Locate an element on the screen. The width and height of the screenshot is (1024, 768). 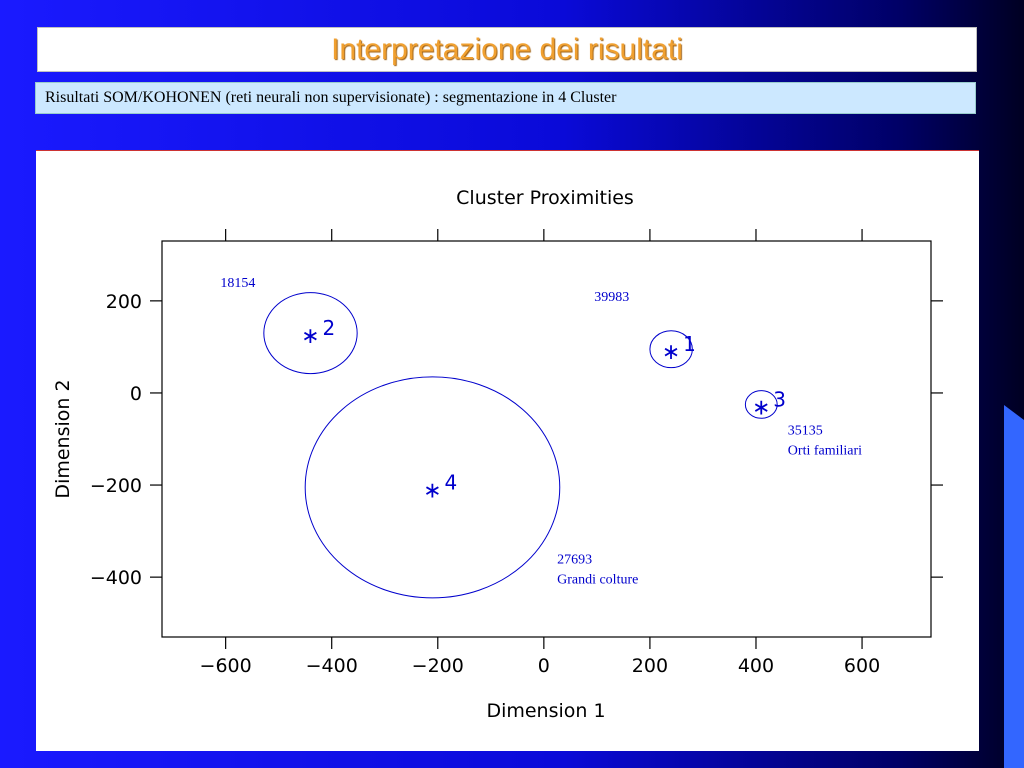
x-tick-label: −200 is located at coordinates (438, 666).